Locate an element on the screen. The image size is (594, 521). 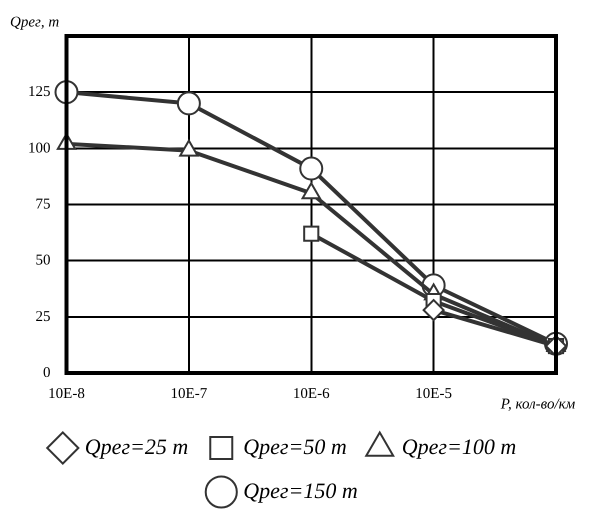
x-tick-label: 10E-8 is located at coordinates (66, 394).